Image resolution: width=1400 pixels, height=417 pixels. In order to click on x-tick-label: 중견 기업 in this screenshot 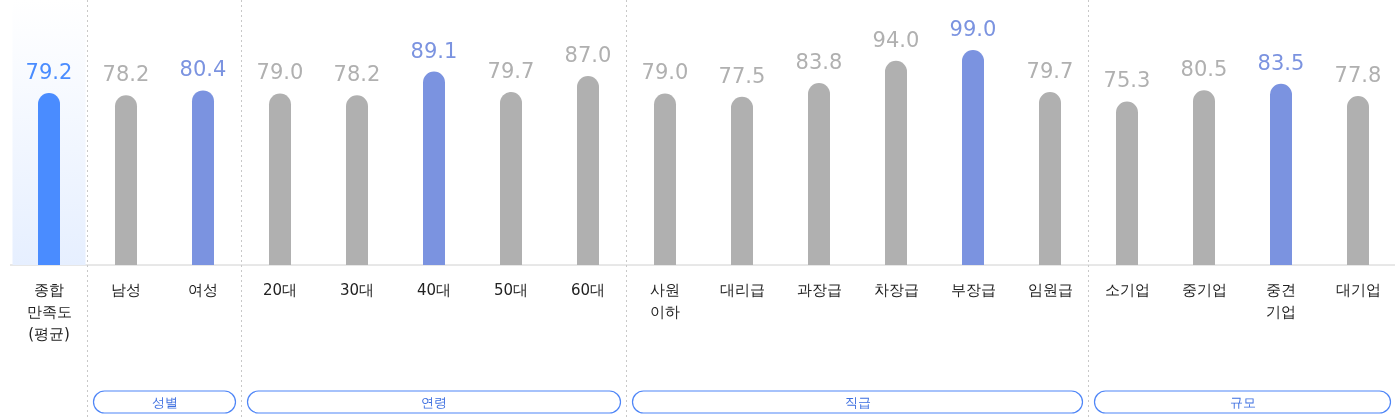, I will do `click(1281, 301)`.